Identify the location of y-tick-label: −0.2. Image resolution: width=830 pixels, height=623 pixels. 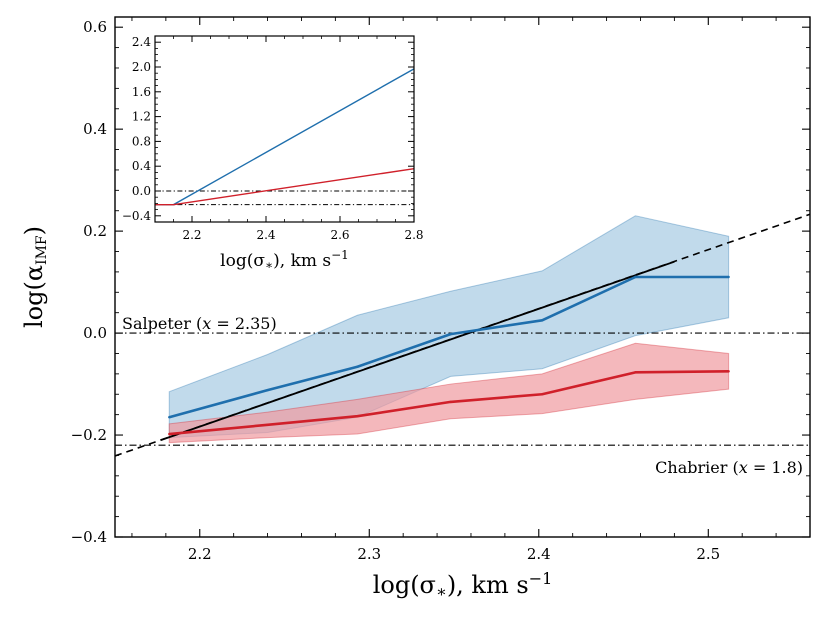
(89, 435).